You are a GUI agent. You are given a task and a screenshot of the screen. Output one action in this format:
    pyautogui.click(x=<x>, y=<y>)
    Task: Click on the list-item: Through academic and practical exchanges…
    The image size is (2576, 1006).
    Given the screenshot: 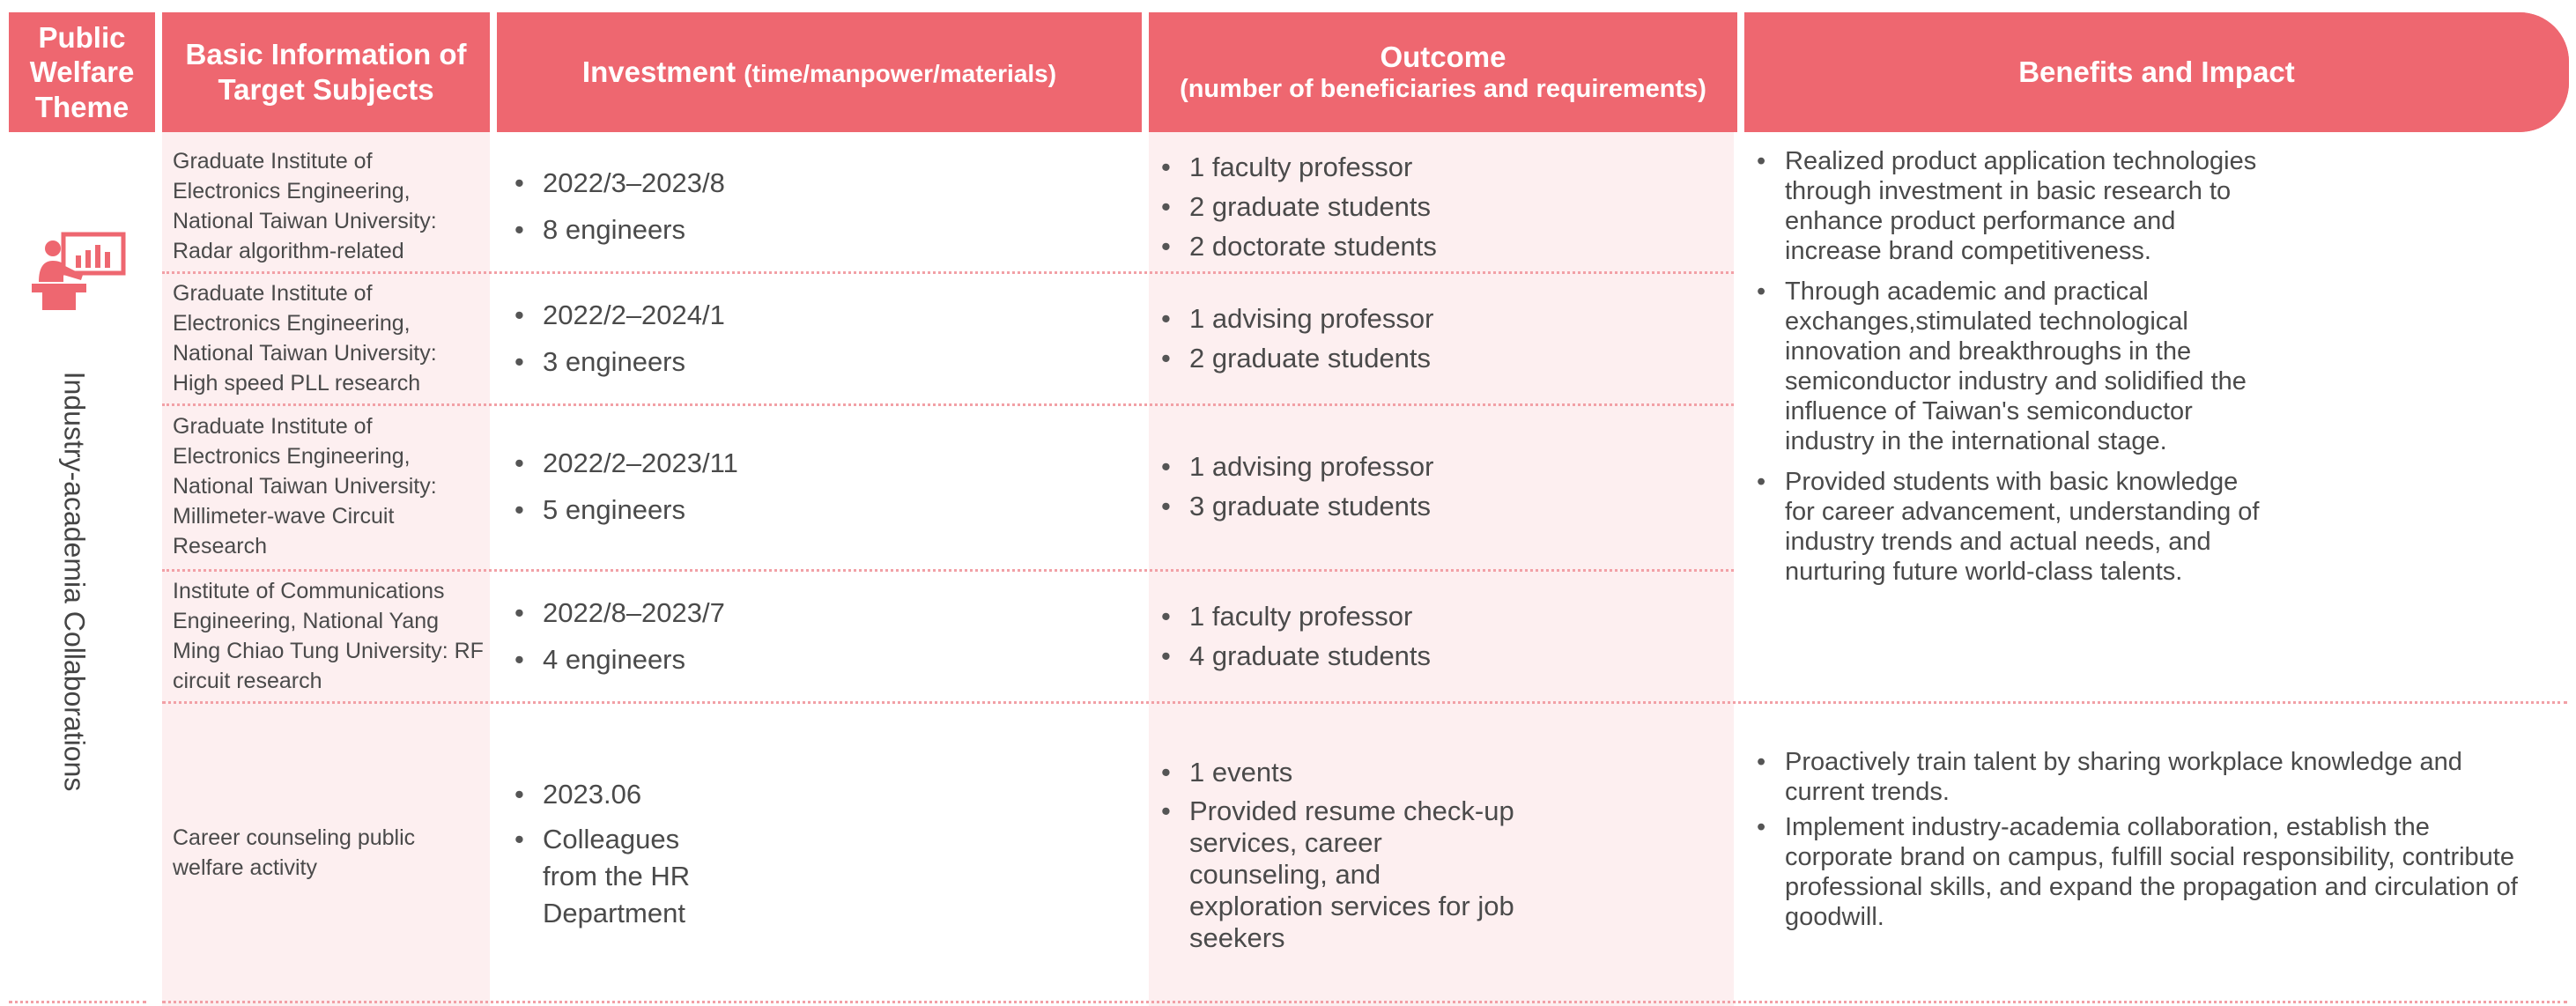 What is the action you would take?
    pyautogui.click(x=2009, y=366)
    